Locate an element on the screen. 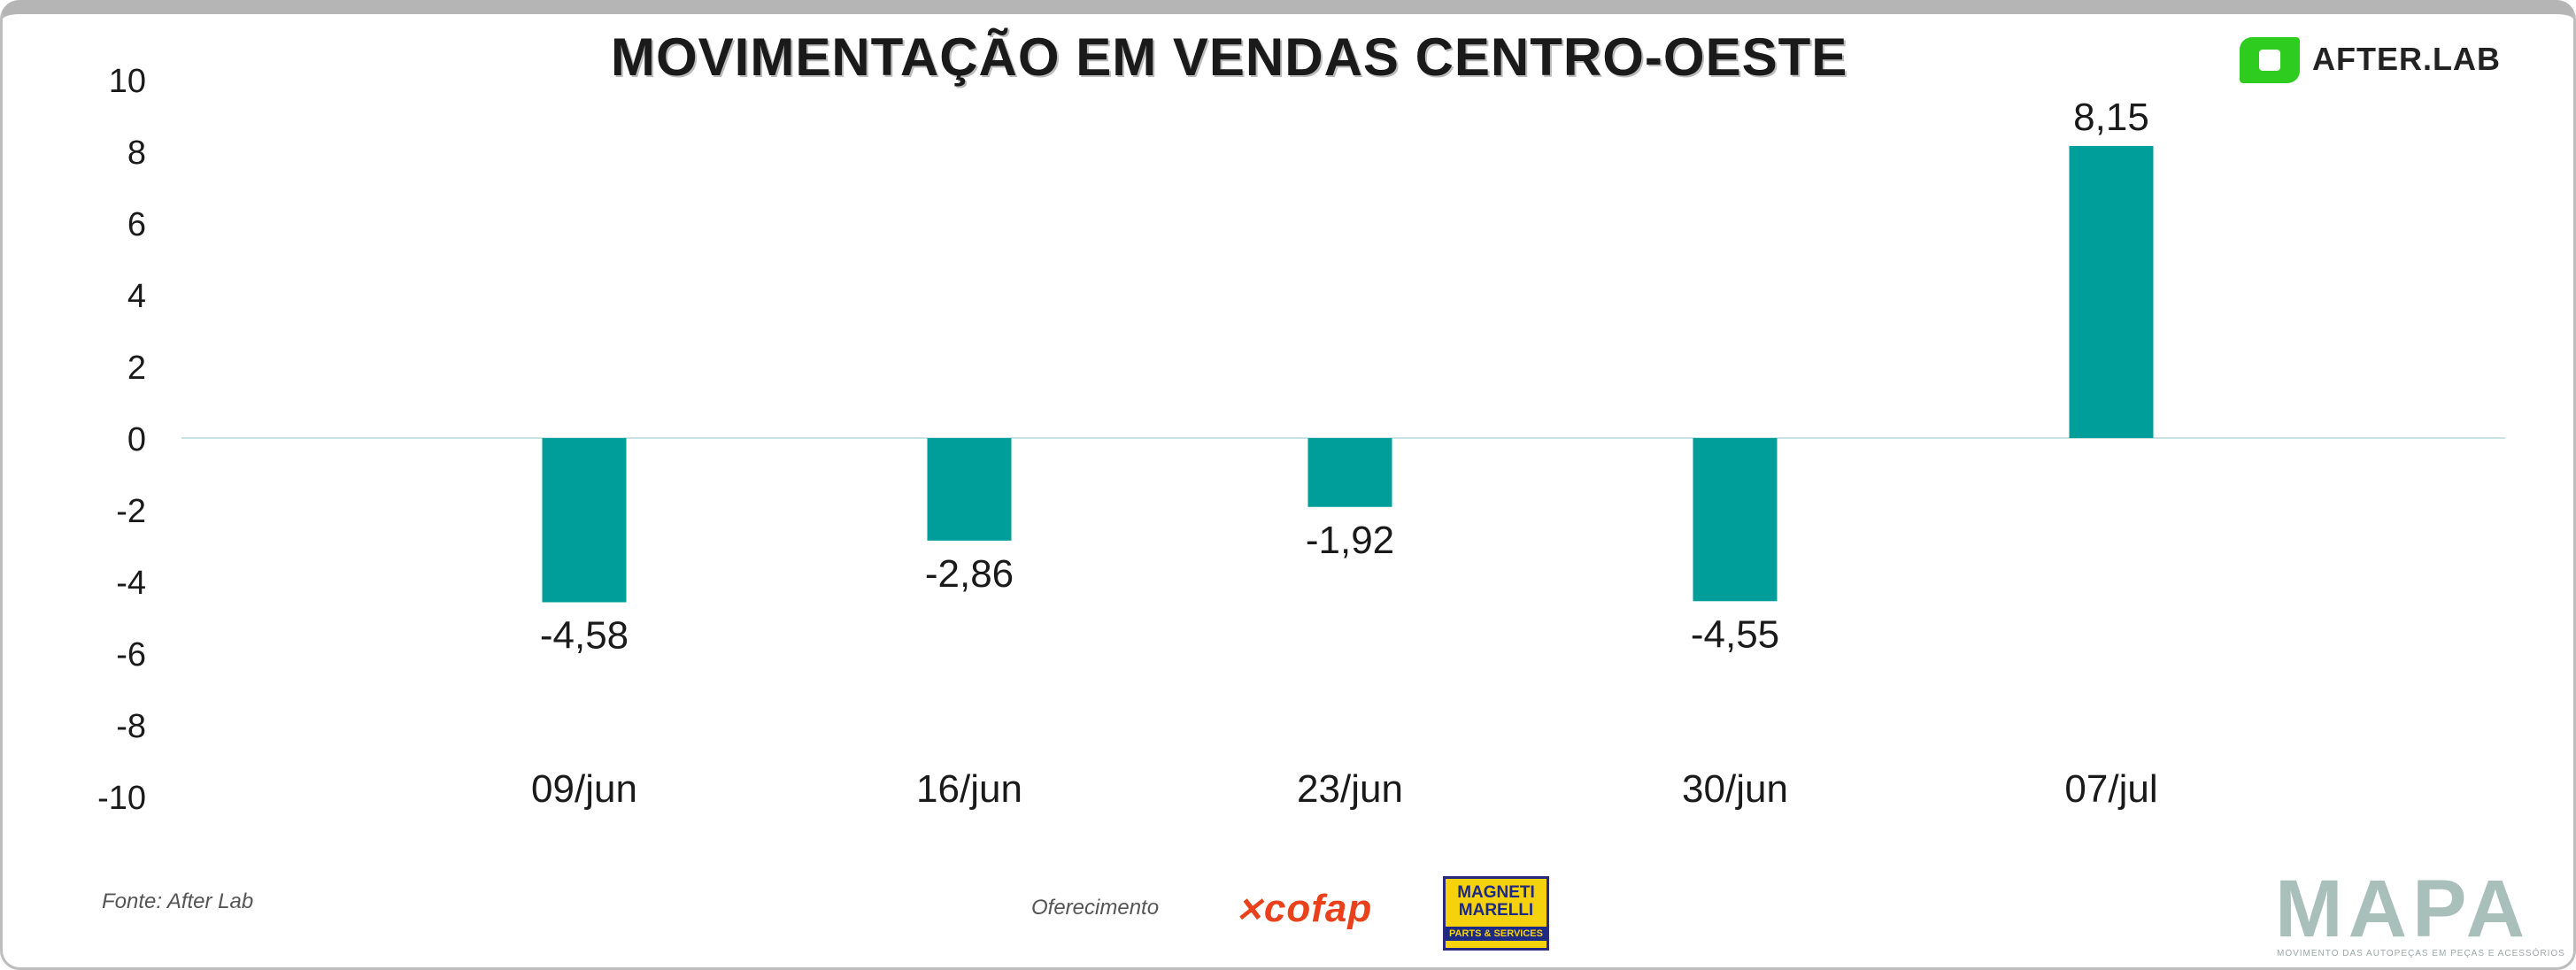  y-tick-label: -4 is located at coordinates (131, 583).